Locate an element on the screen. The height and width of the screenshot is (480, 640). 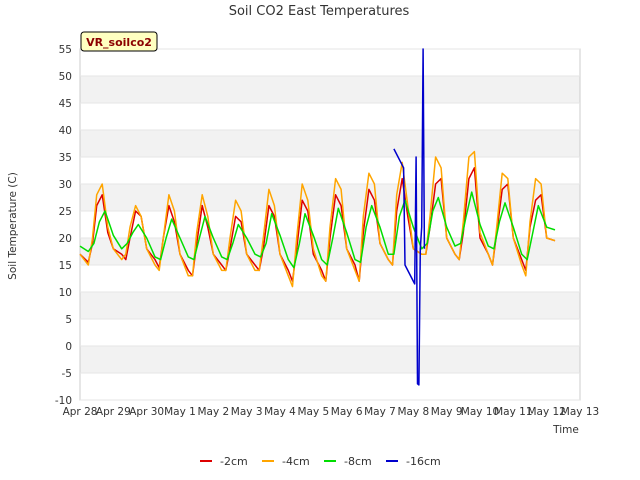
y-tick-label: 35 is located at coordinates (65, 158).